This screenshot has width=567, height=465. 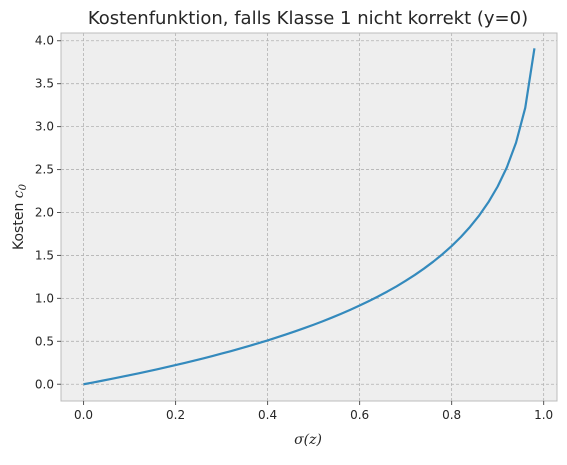 What do you see at coordinates (359, 415) in the screenshot?
I see `x-tick-label: 0.6` at bounding box center [359, 415].